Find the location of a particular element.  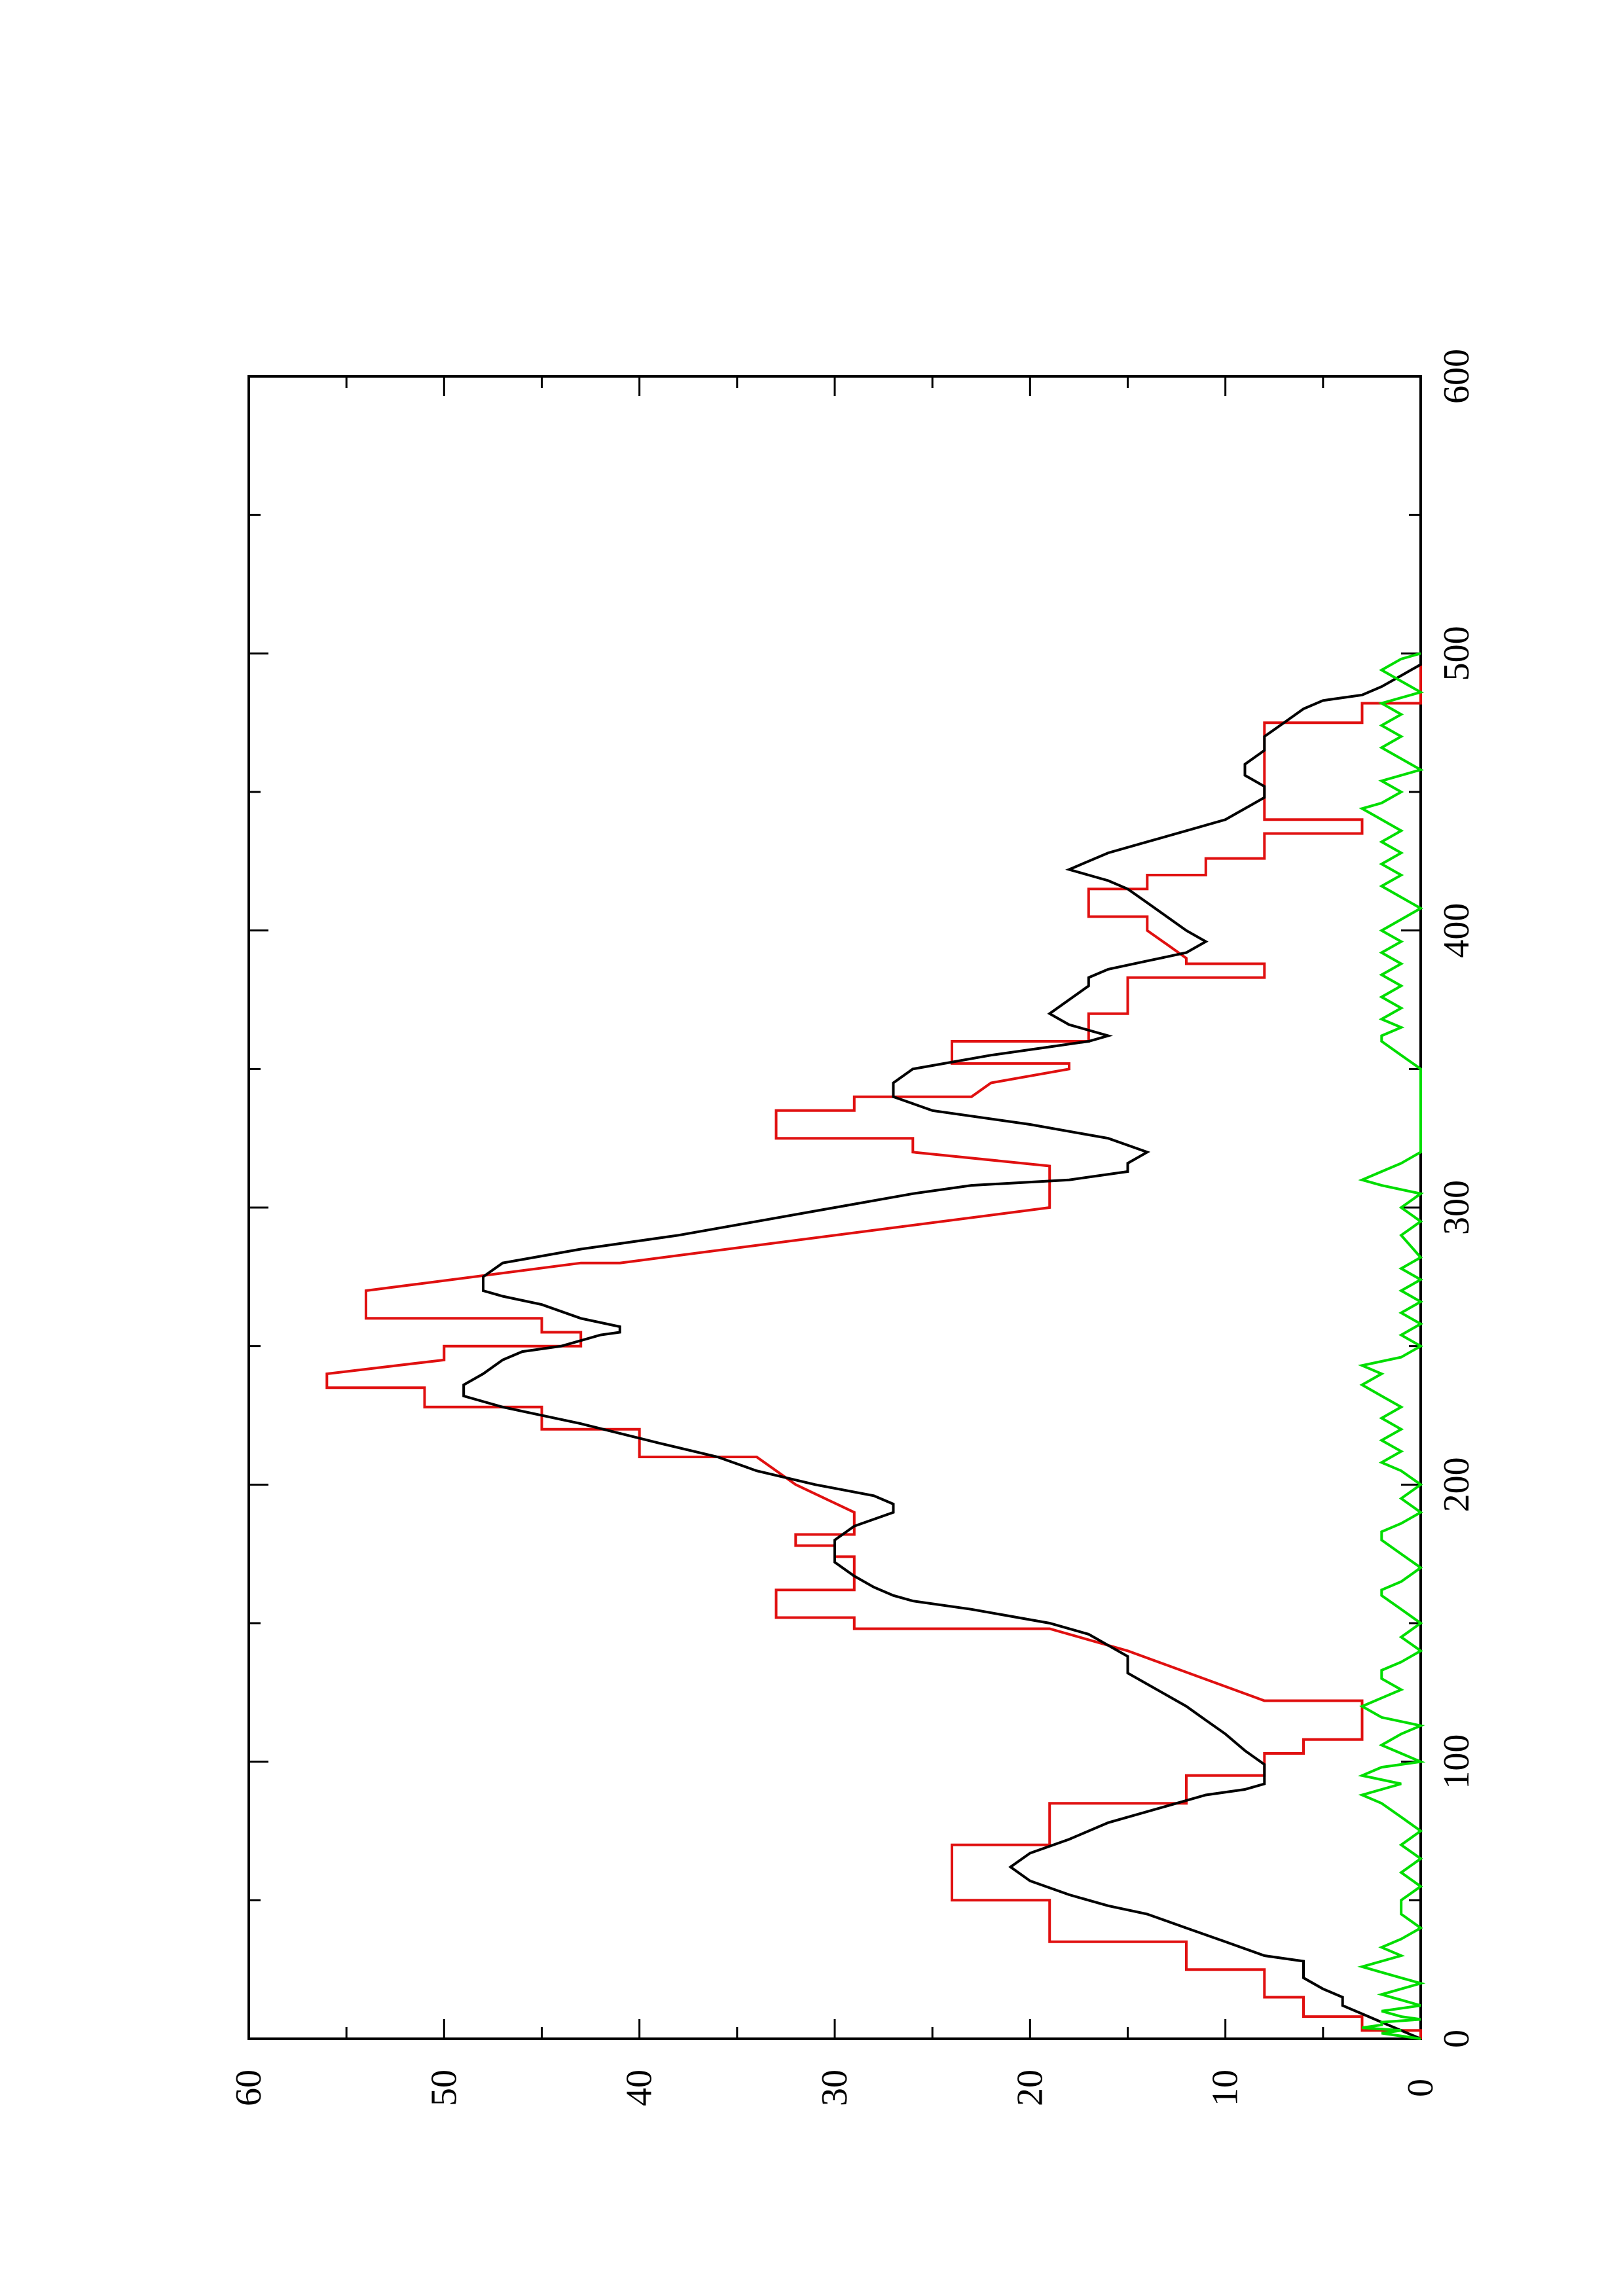

x-tick-label: 100 is located at coordinates (1456, 1761).